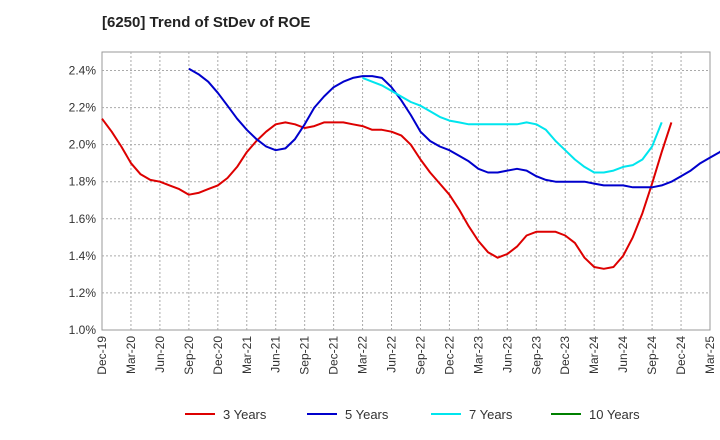 The height and width of the screenshot is (440, 720). I want to click on x-tick-label: Sep-21, so click(305, 355).